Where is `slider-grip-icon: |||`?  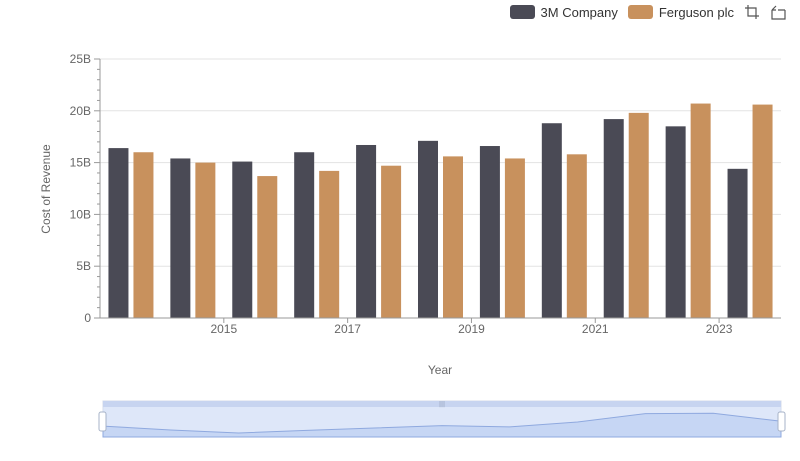
slider-grip-icon: ||| is located at coordinates (442, 404).